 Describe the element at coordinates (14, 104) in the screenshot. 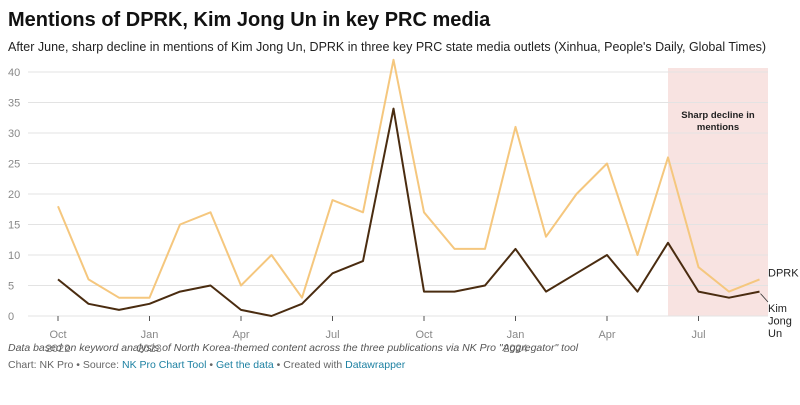

I see `y-tick-label: 35` at that location.